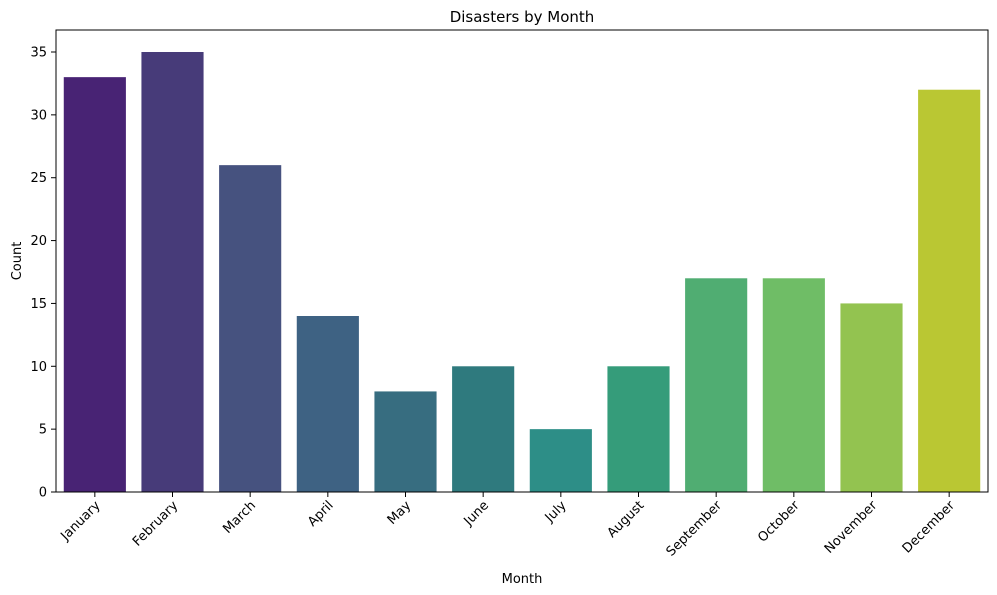 The height and width of the screenshot is (595, 997). What do you see at coordinates (38, 115) in the screenshot?
I see `y-tick-label: 30` at bounding box center [38, 115].